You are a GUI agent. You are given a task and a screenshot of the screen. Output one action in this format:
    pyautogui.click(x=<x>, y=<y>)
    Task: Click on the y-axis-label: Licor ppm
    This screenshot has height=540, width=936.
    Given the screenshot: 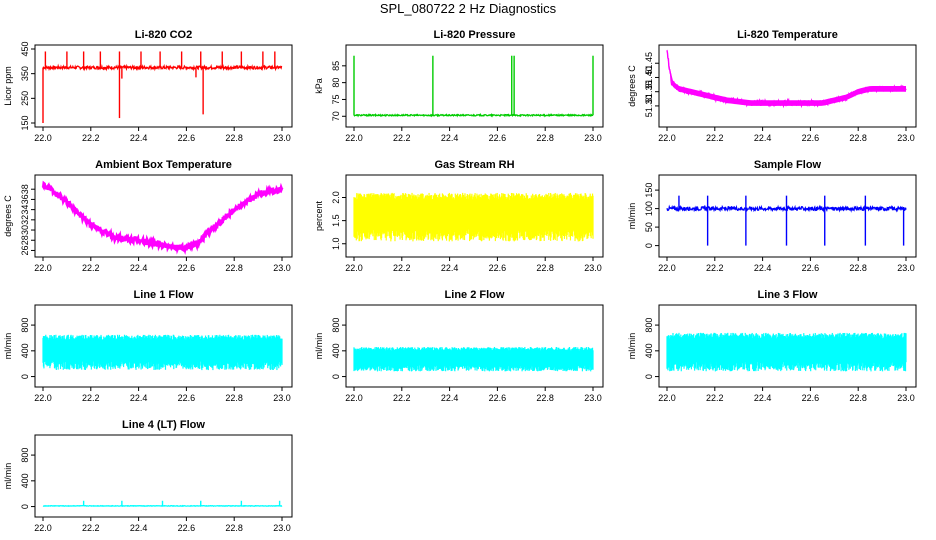 What is the action you would take?
    pyautogui.click(x=8, y=86)
    